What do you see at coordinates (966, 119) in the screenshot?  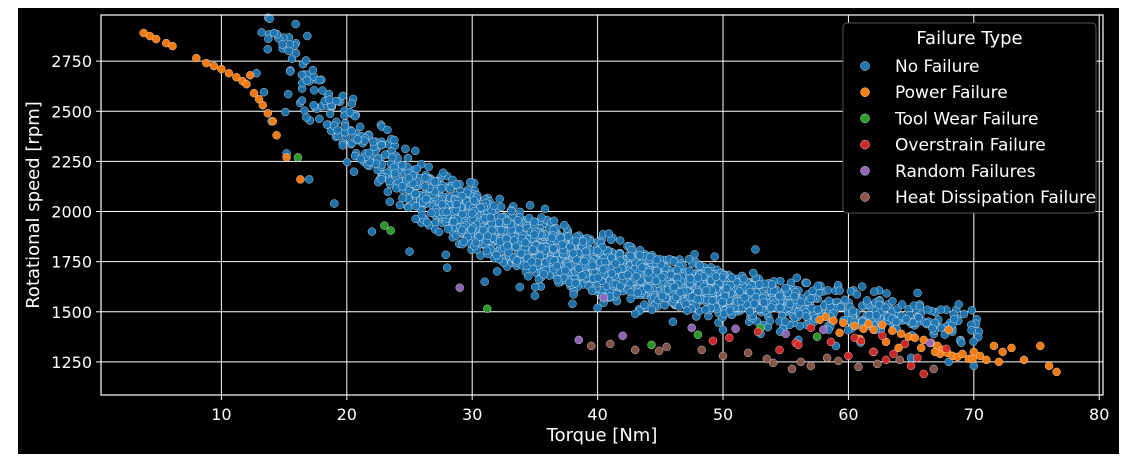 I see `legend-entry-label: Tool Wear Failure` at bounding box center [966, 119].